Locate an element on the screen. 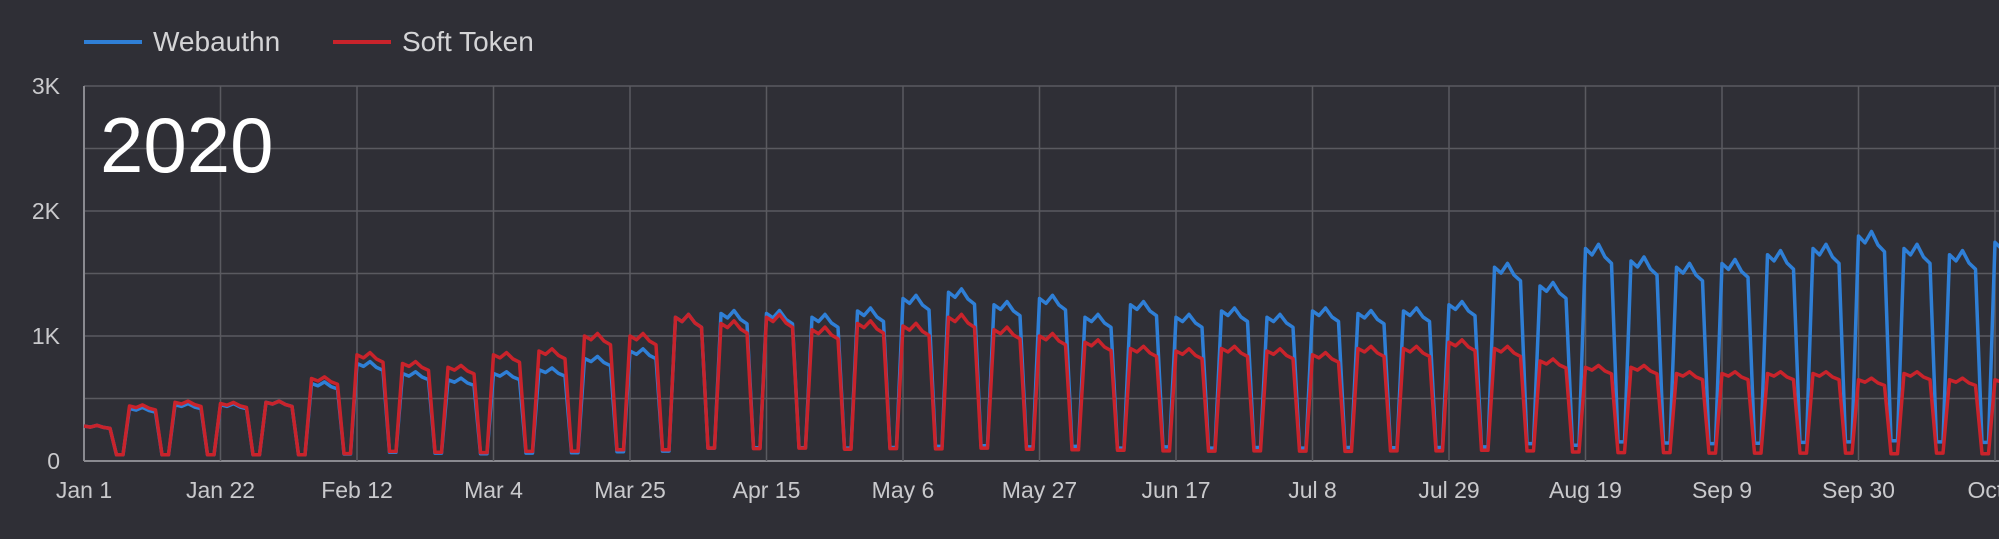 Image resolution: width=1999 pixels, height=539 pixels. x-tick-label: Sep 9 is located at coordinates (1722, 490).